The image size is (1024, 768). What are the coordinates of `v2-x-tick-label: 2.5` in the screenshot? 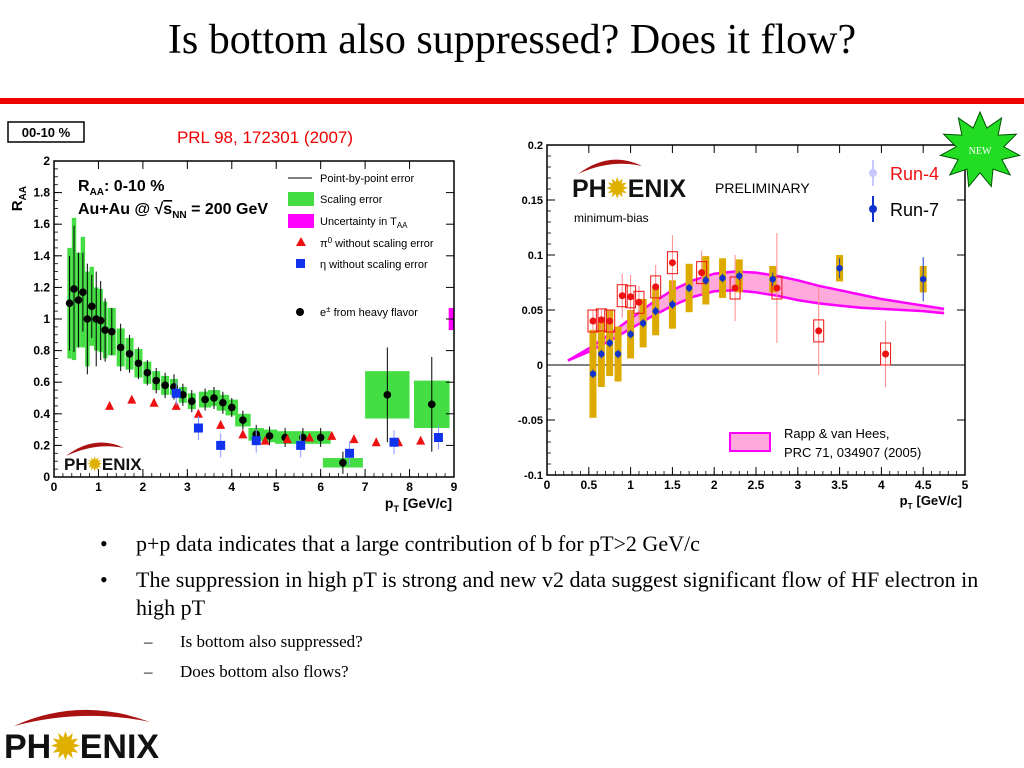 It's located at (756, 485).